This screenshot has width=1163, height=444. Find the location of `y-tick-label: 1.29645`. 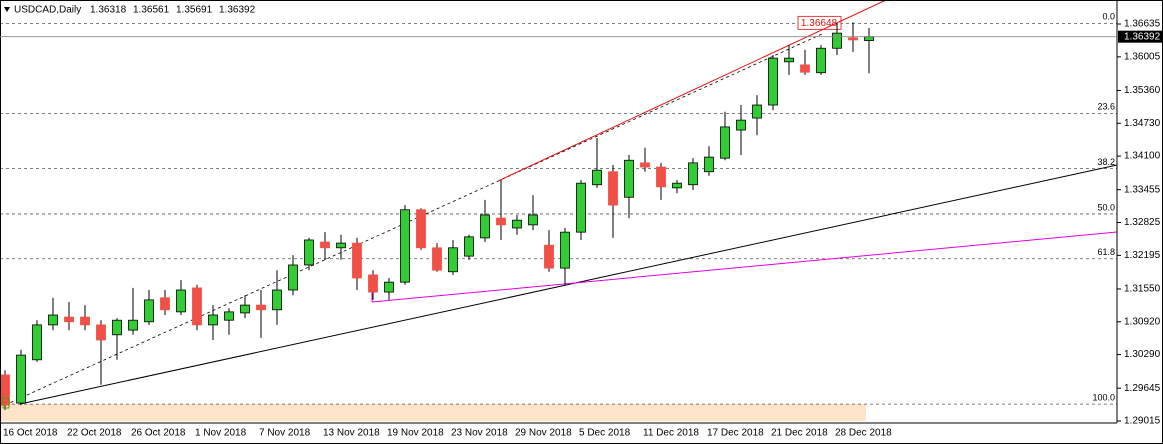

y-tick-label: 1.29645 is located at coordinates (1142, 388).